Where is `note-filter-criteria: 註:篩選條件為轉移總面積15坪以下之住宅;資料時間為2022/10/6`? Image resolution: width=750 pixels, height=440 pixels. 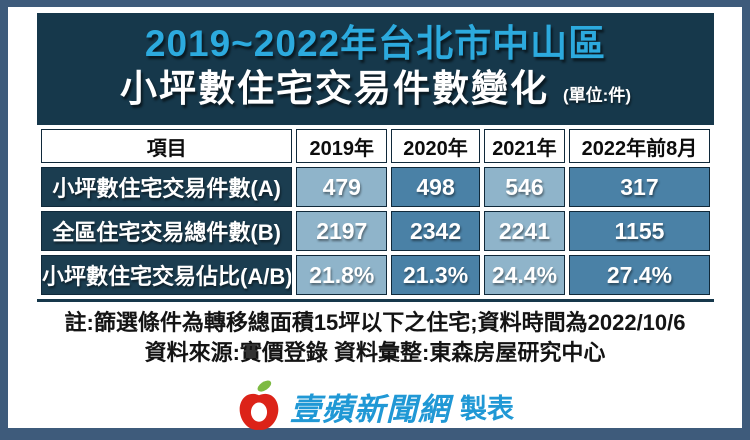
note-filter-criteria: 註:篩選條件為轉移總面積15坪以下之住宅;資料時間為2022/10/6 is located at coordinates (375, 322).